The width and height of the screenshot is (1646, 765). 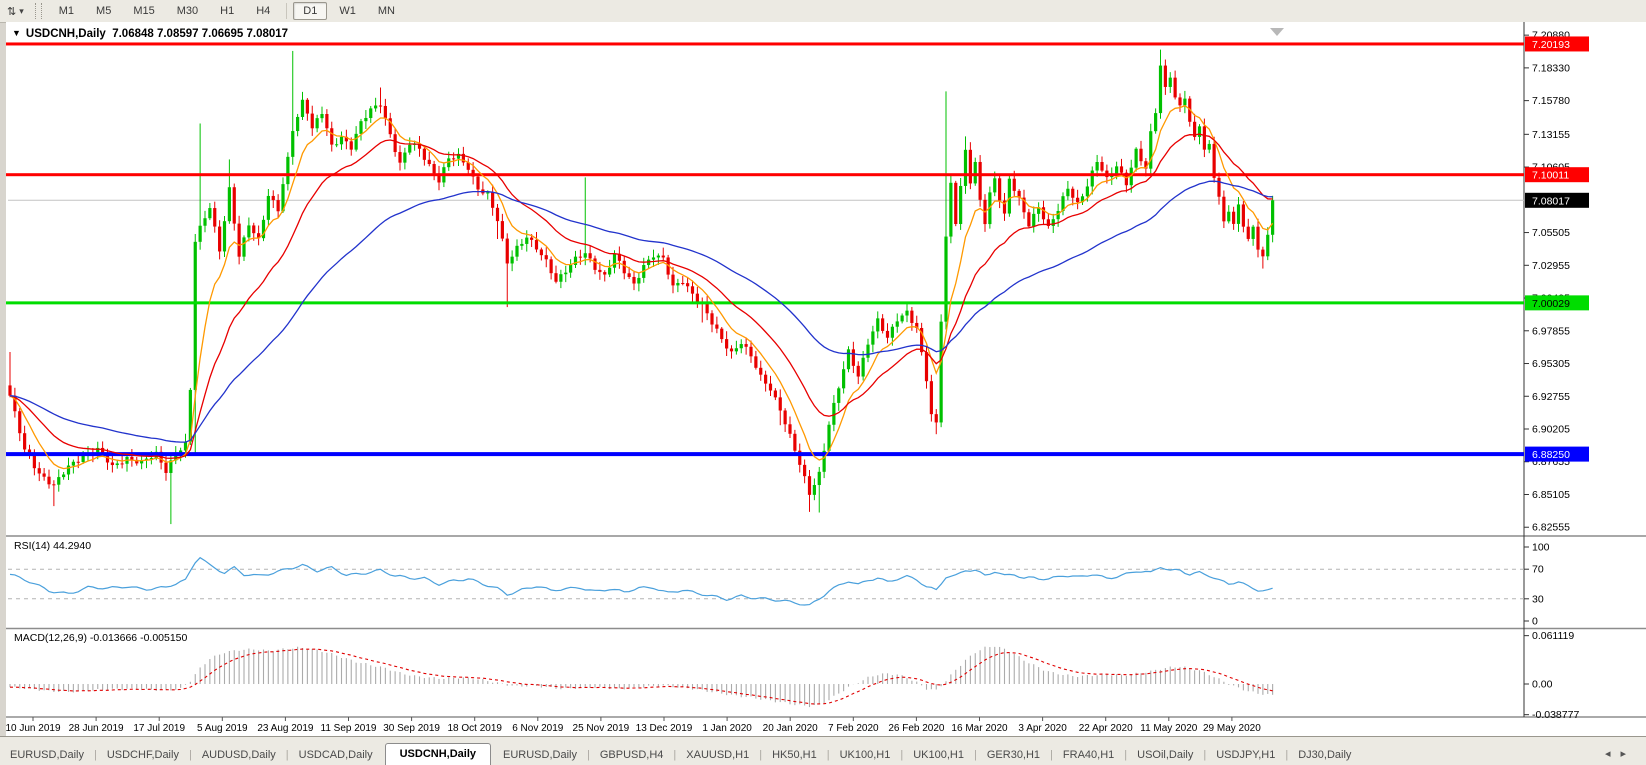 What do you see at coordinates (1165, 755) in the screenshot?
I see `chart-tab-usoil-daily: USOil,Daily` at bounding box center [1165, 755].